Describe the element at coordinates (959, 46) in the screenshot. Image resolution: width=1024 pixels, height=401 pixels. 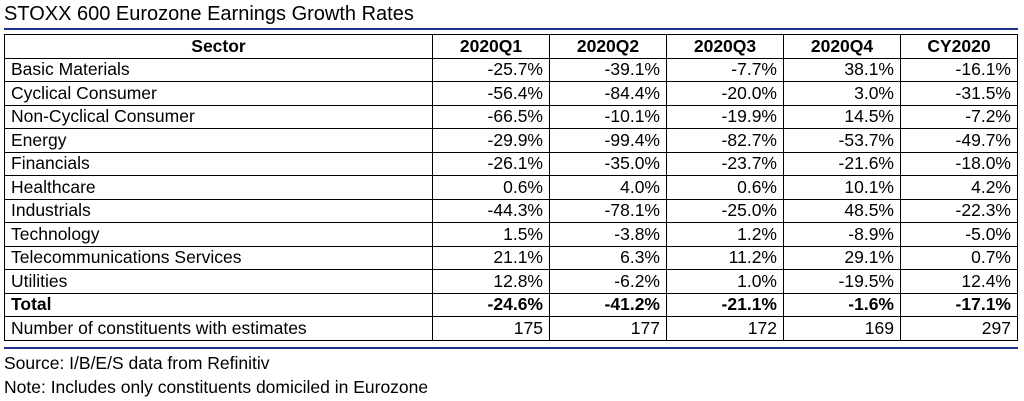
I see `column-header-cy2020: CY2020` at that location.